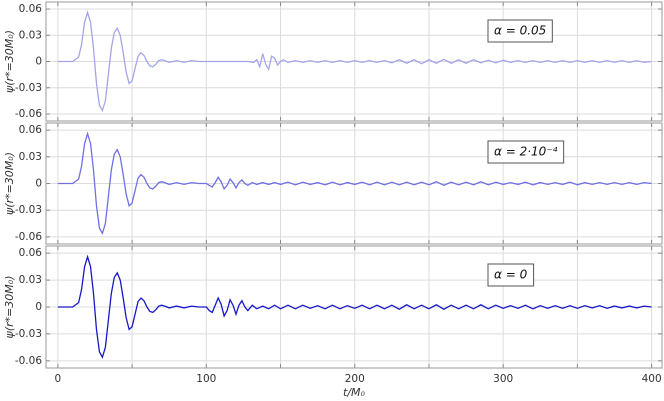  What do you see at coordinates (355, 379) in the screenshot?
I see `x-tick-label: 200` at bounding box center [355, 379].